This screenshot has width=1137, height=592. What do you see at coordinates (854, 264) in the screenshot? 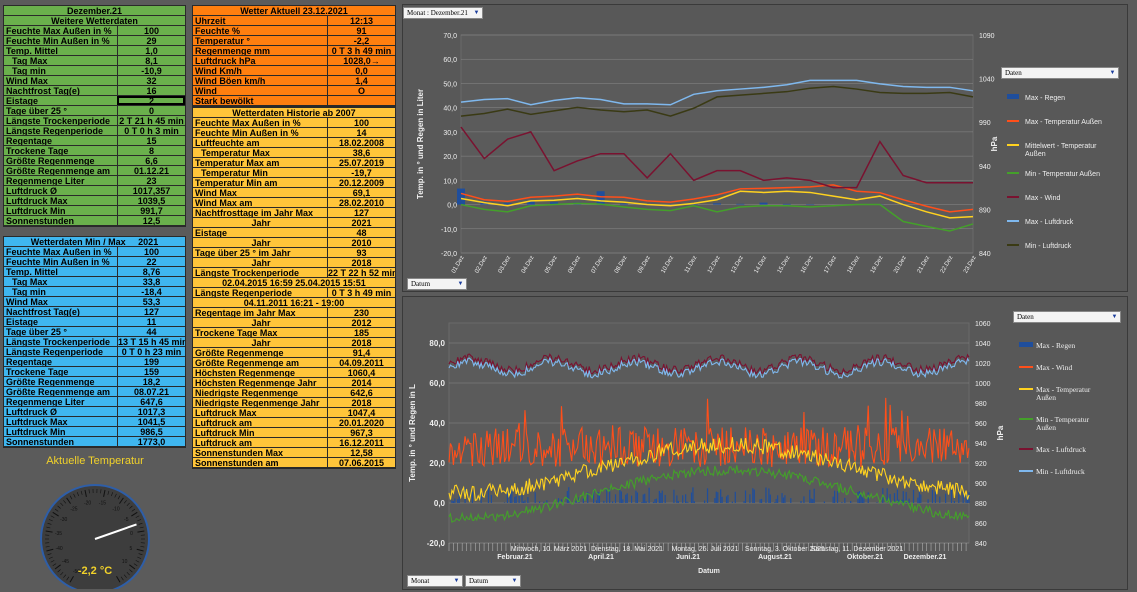
I see `x-tick-label: 18.Dez` at bounding box center [854, 264].